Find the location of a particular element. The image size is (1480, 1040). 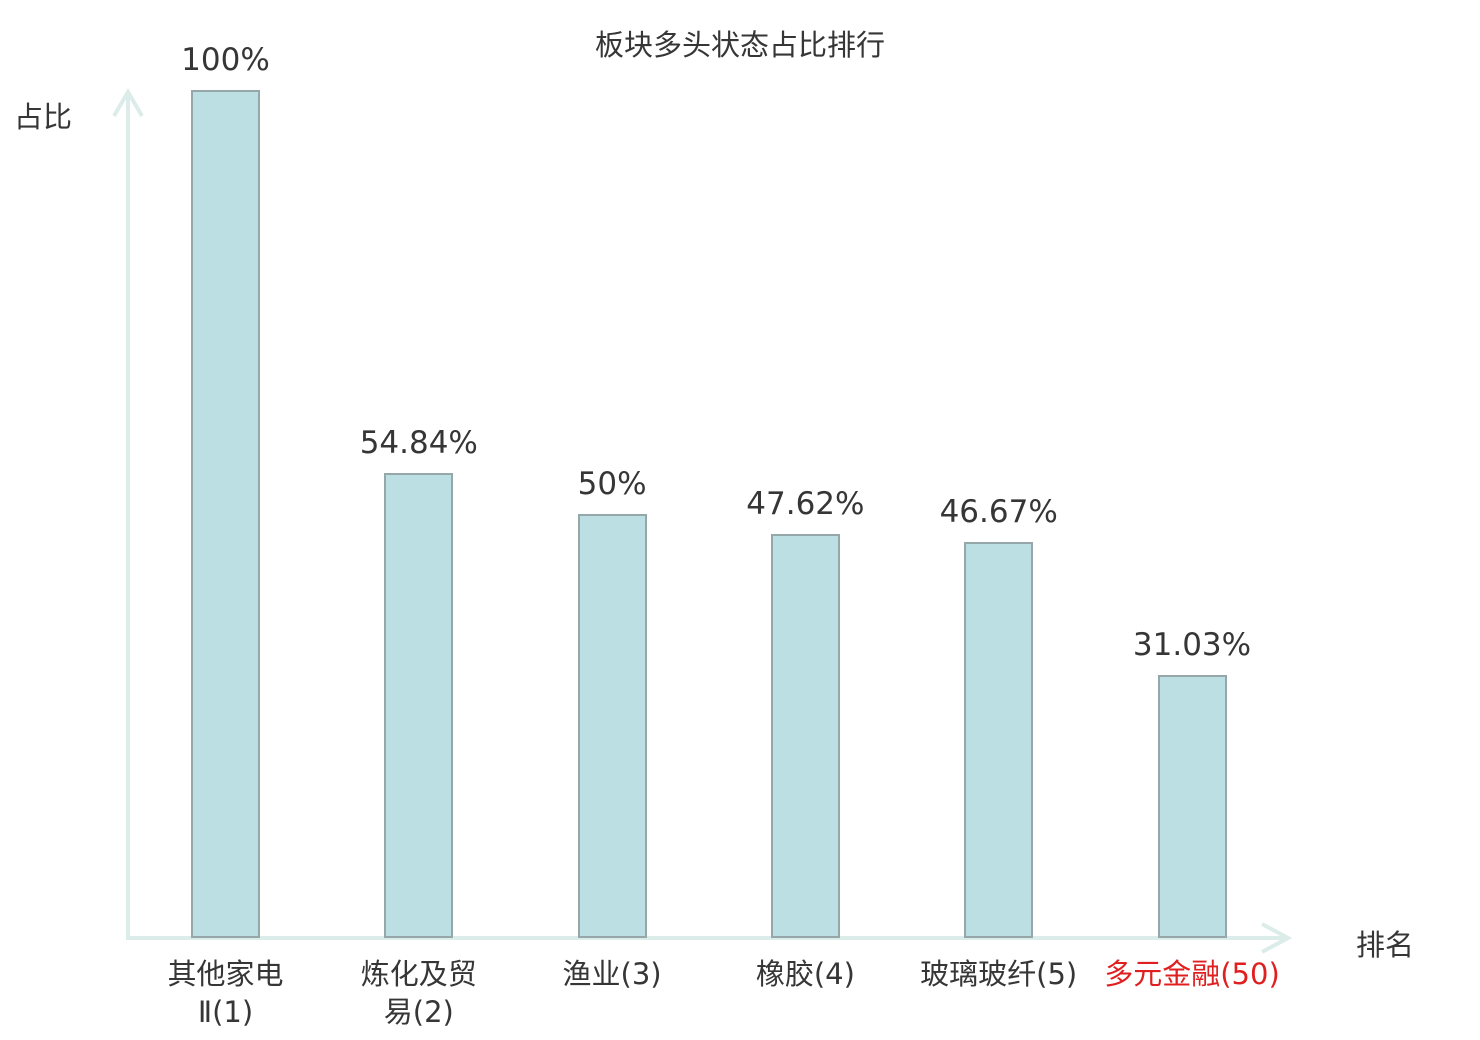

category-label: 橡胶(4) is located at coordinates (805, 974).